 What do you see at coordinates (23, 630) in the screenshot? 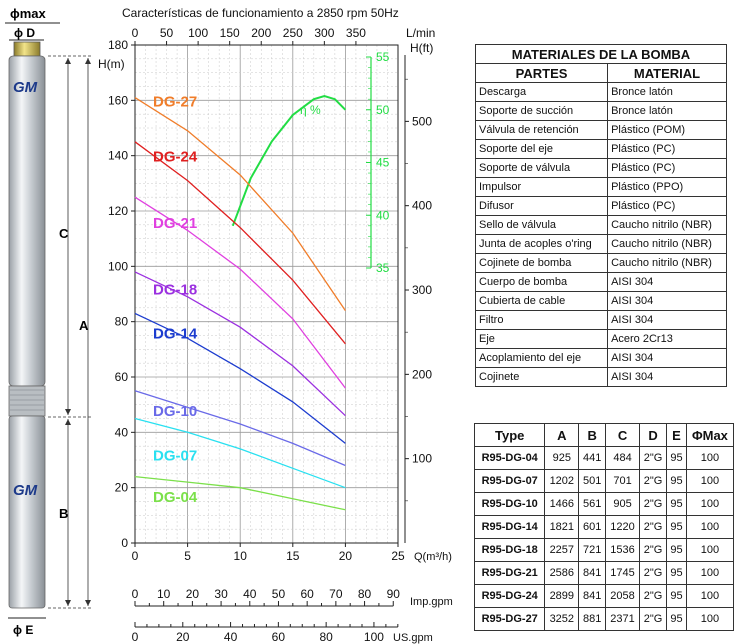
I see `phi-e-label: ϕ E` at bounding box center [23, 630].